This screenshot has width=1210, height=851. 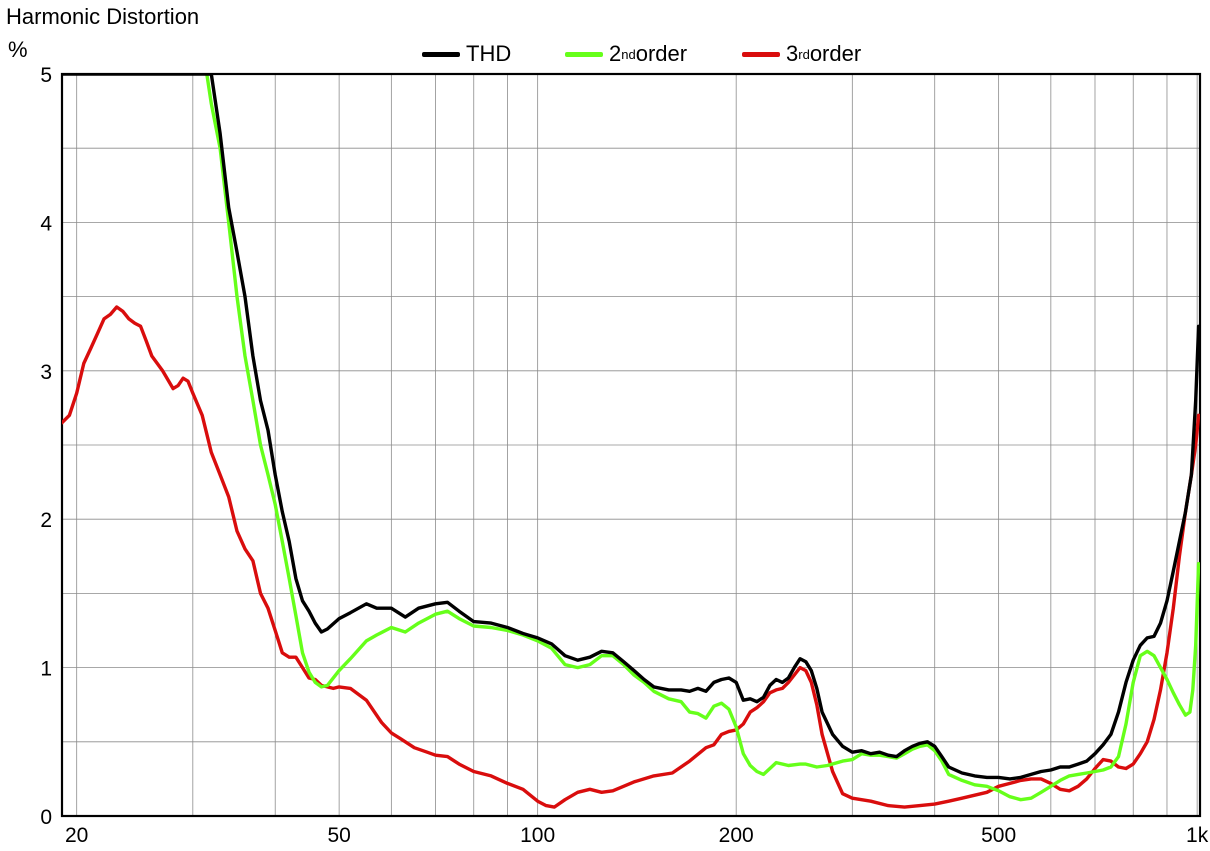 What do you see at coordinates (46, 520) in the screenshot?
I see `y-tick-label: 2` at bounding box center [46, 520].